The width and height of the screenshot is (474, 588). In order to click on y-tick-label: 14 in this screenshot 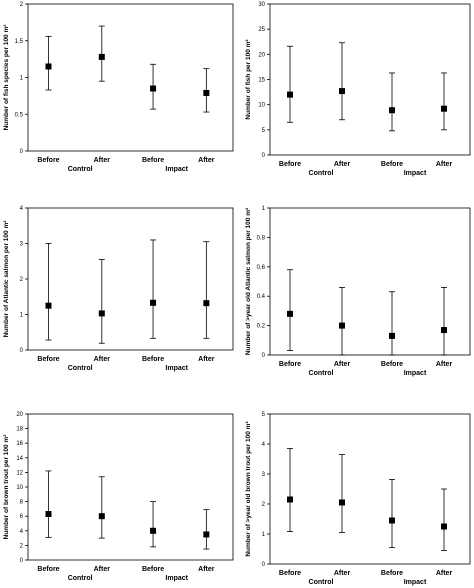, I will do `click(19, 459)`.